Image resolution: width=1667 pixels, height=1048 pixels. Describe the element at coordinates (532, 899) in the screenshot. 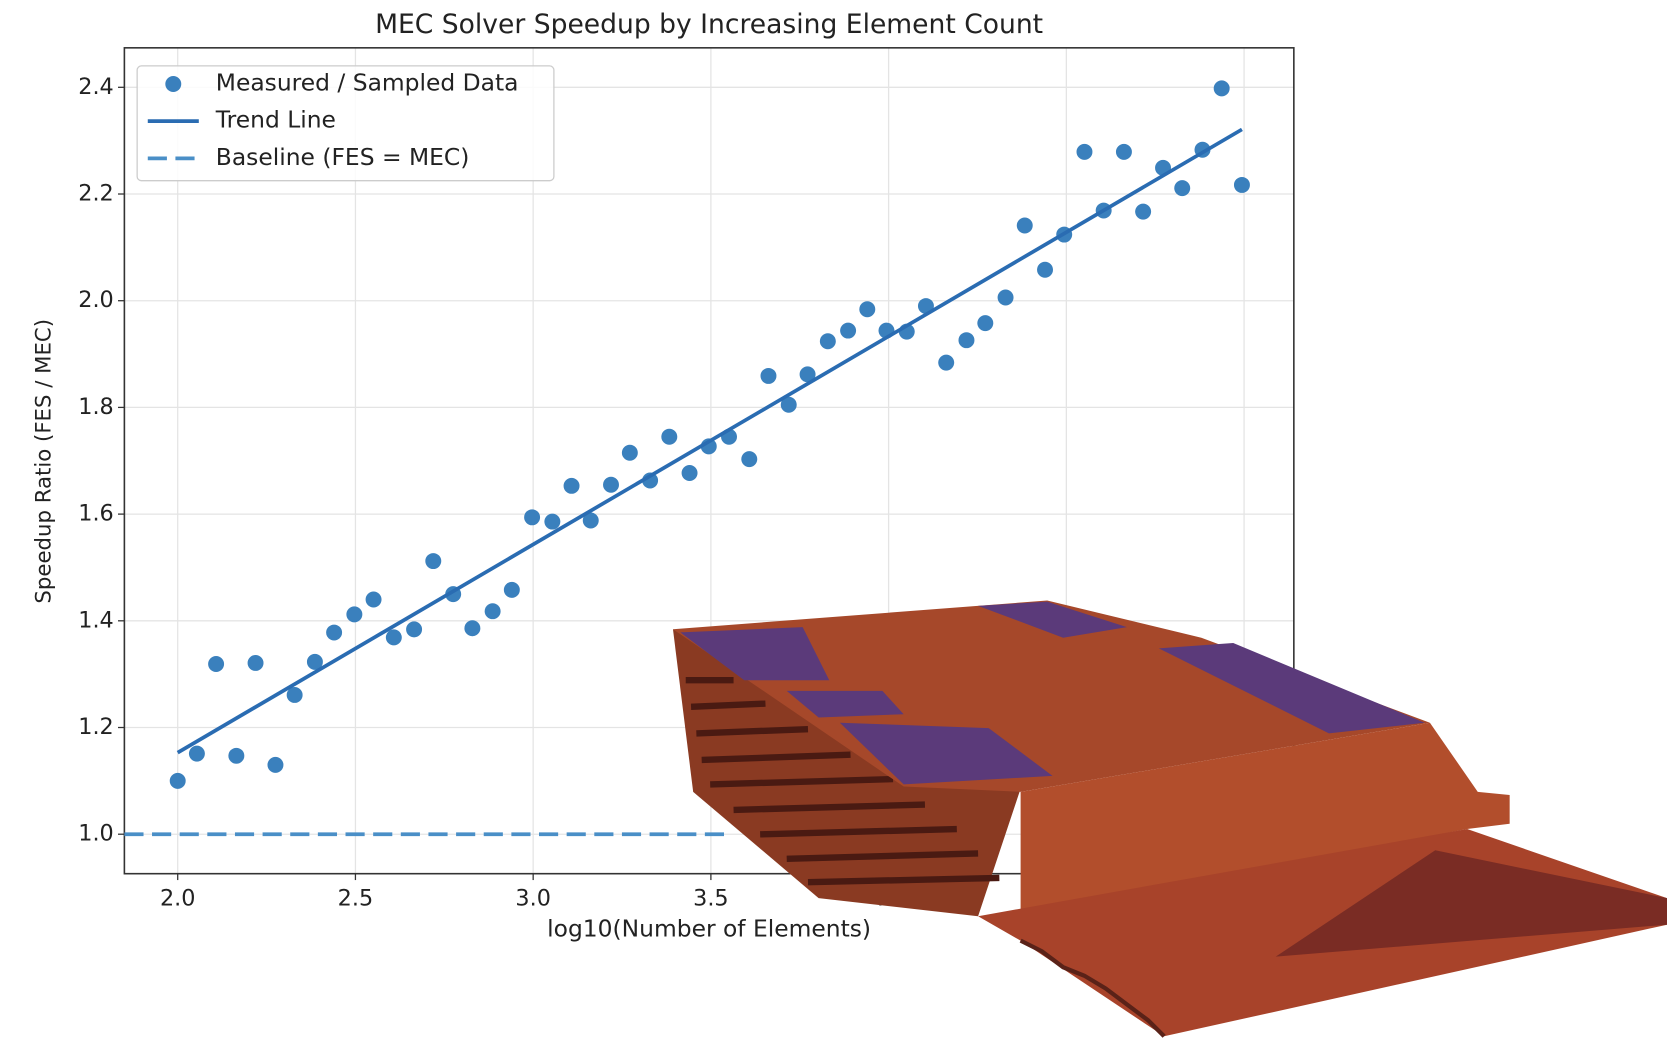

I see `x-tick-label: 3.0` at that location.